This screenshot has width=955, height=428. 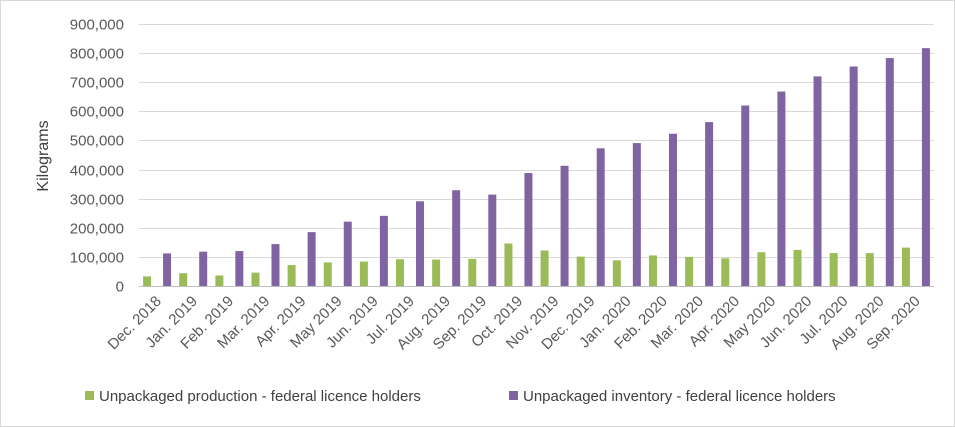 What do you see at coordinates (97, 25) in the screenshot?
I see `y-tick-label: 900,000` at bounding box center [97, 25].